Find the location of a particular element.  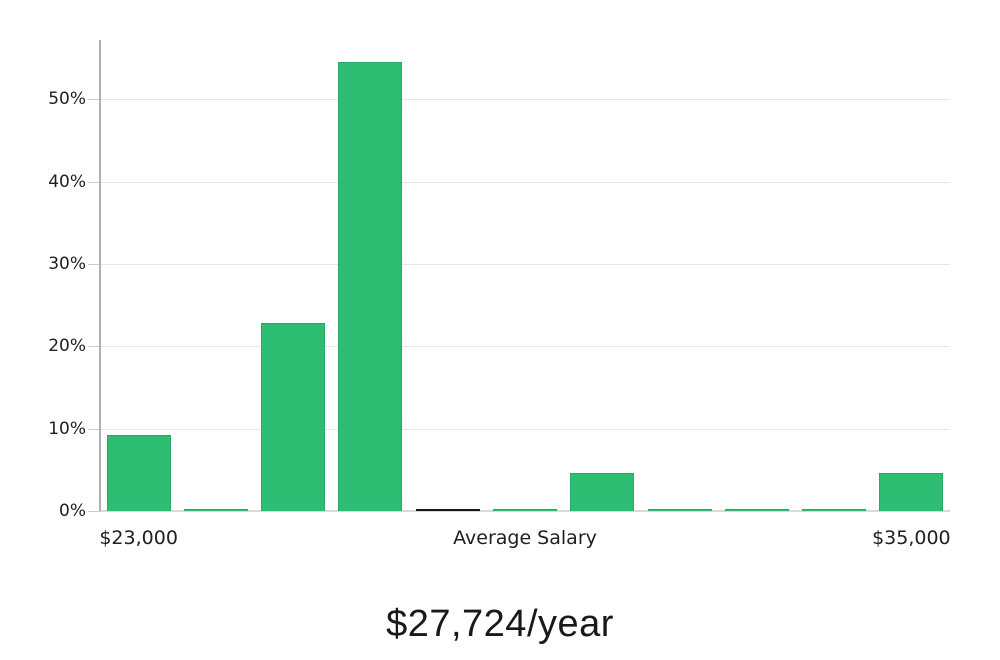

x-tick-label: $35,000 is located at coordinates (911, 538).